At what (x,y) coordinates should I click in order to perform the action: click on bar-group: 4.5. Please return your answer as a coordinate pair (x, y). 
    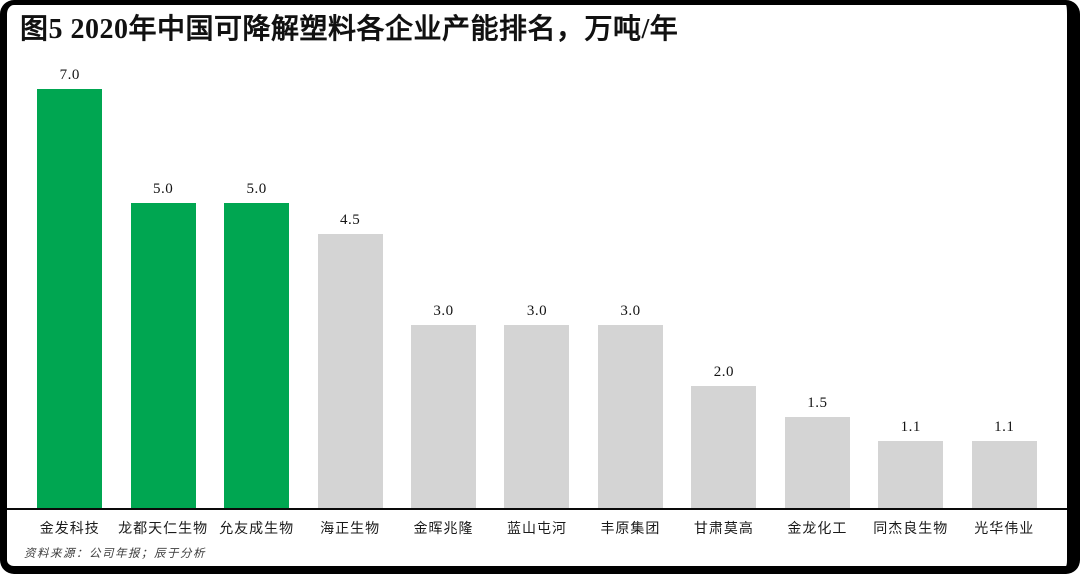
    Looking at the image, I should click on (349, 287).